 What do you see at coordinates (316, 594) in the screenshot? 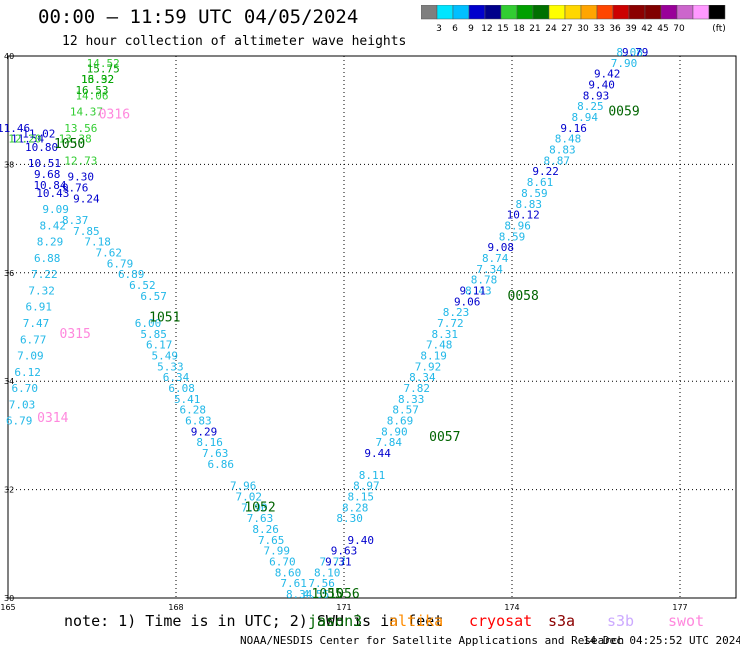
I see `swh-point: 4.55` at bounding box center [316, 594].